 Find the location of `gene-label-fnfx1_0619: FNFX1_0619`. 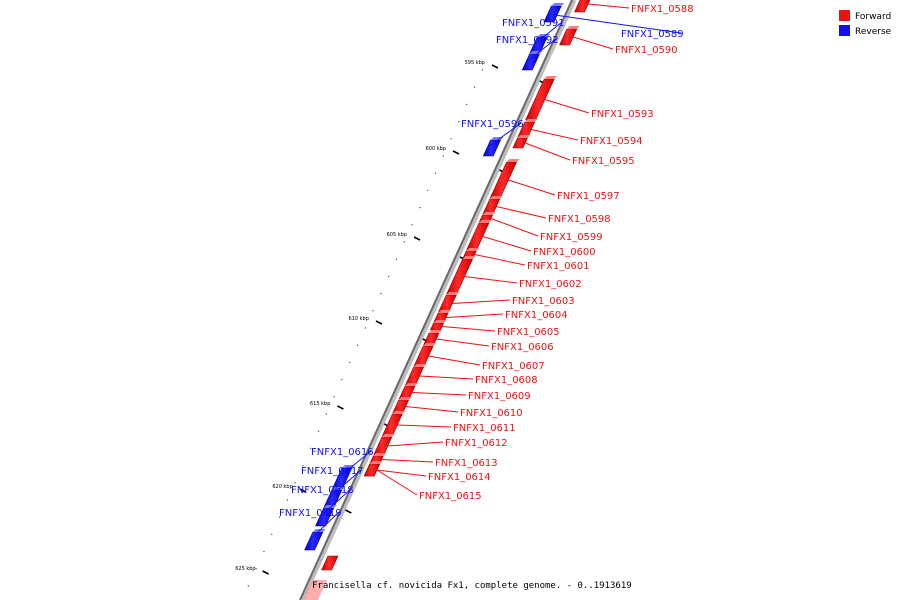

gene-label-fnfx1_0619: FNFX1_0619 is located at coordinates (310, 513).